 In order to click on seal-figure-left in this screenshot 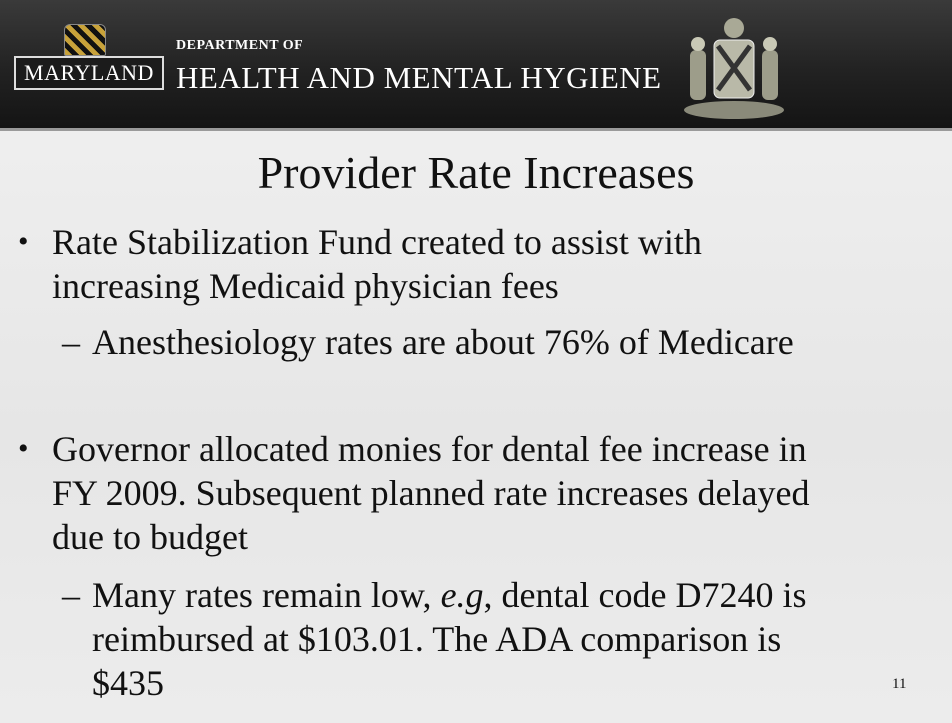, I will do `click(698, 75)`.